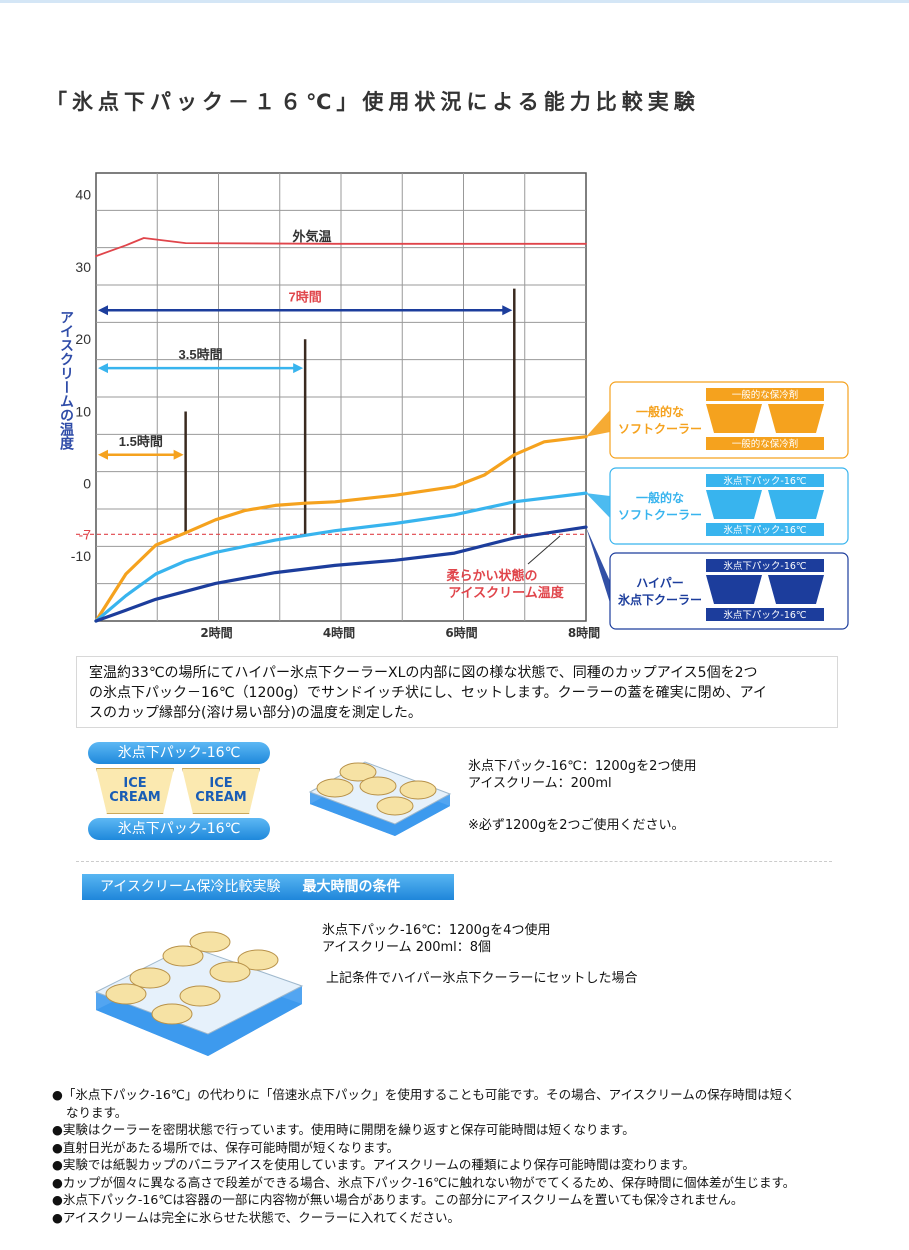  What do you see at coordinates (454, 861) in the screenshot?
I see `section-divider` at bounding box center [454, 861].